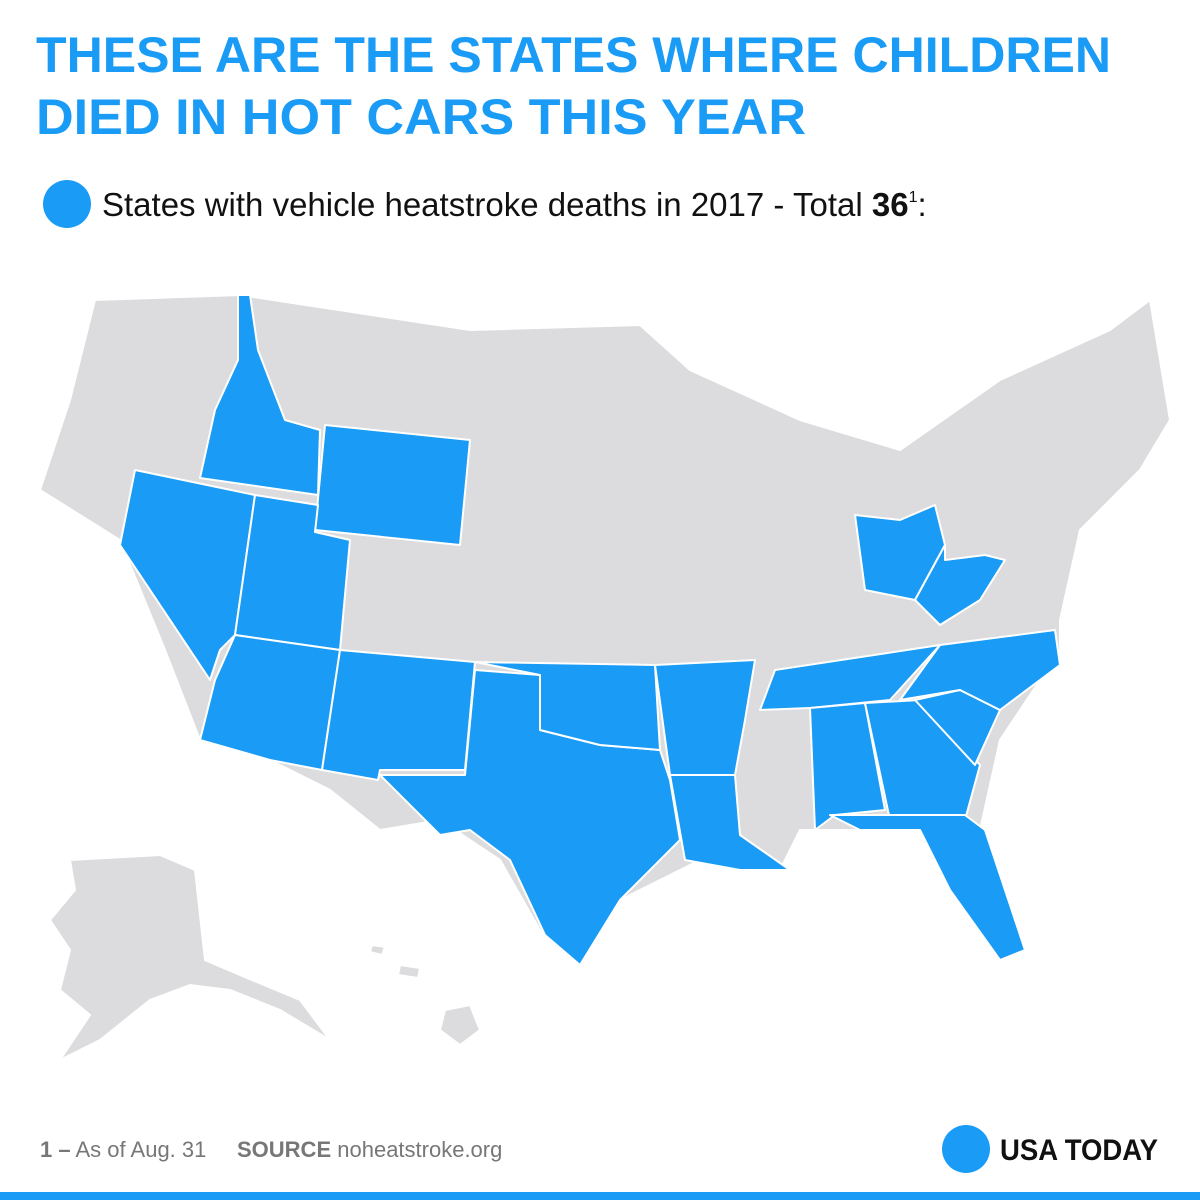  Describe the element at coordinates (141, 1149) in the screenshot. I see `footnote-text: As of Aug. 31` at that location.